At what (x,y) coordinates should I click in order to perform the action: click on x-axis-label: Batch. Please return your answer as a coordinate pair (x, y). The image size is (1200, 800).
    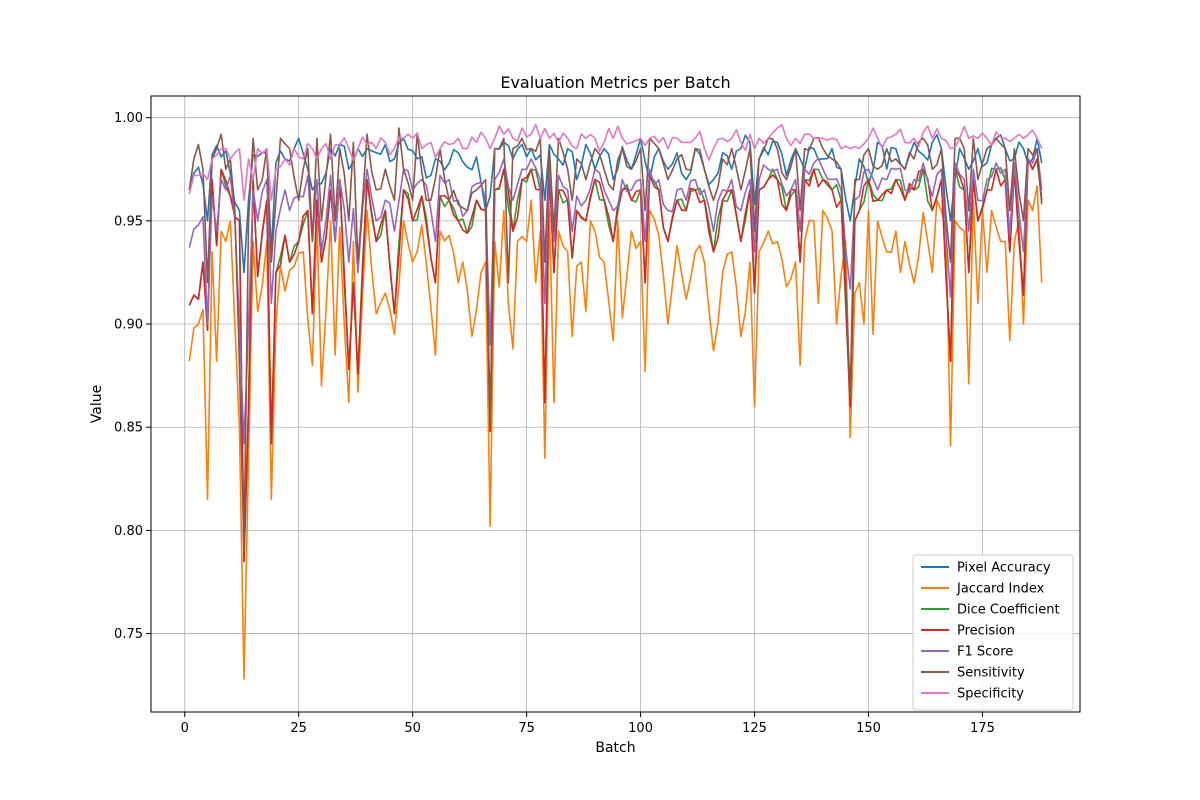
    Looking at the image, I should click on (615, 748).